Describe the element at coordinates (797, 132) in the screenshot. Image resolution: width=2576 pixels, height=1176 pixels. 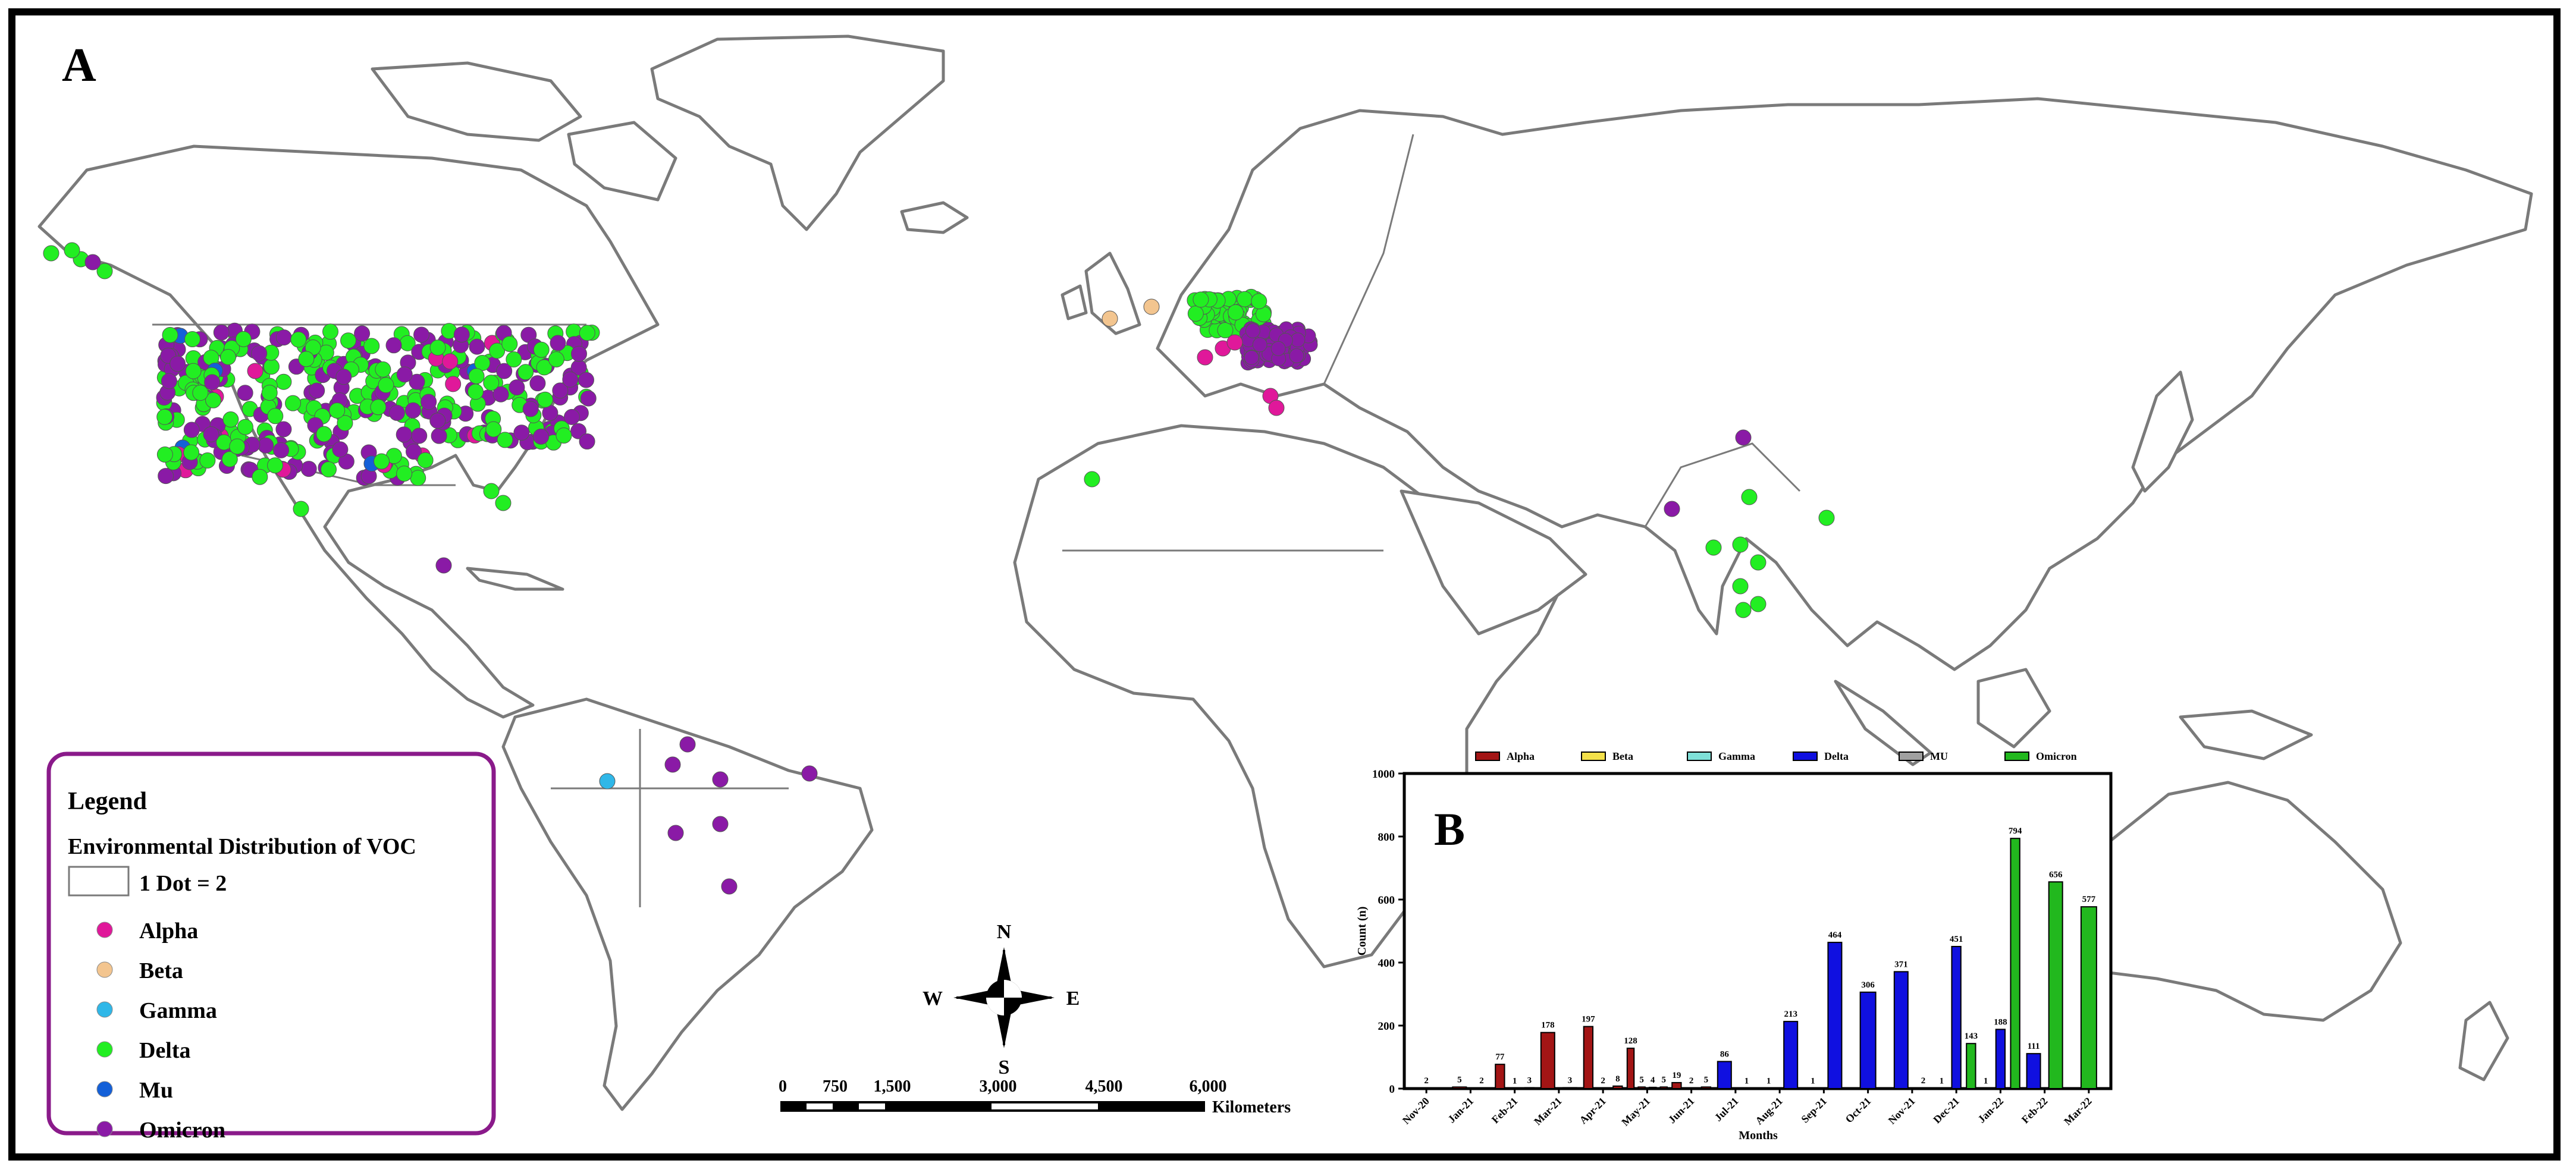
I see `landmass-greenland` at that location.